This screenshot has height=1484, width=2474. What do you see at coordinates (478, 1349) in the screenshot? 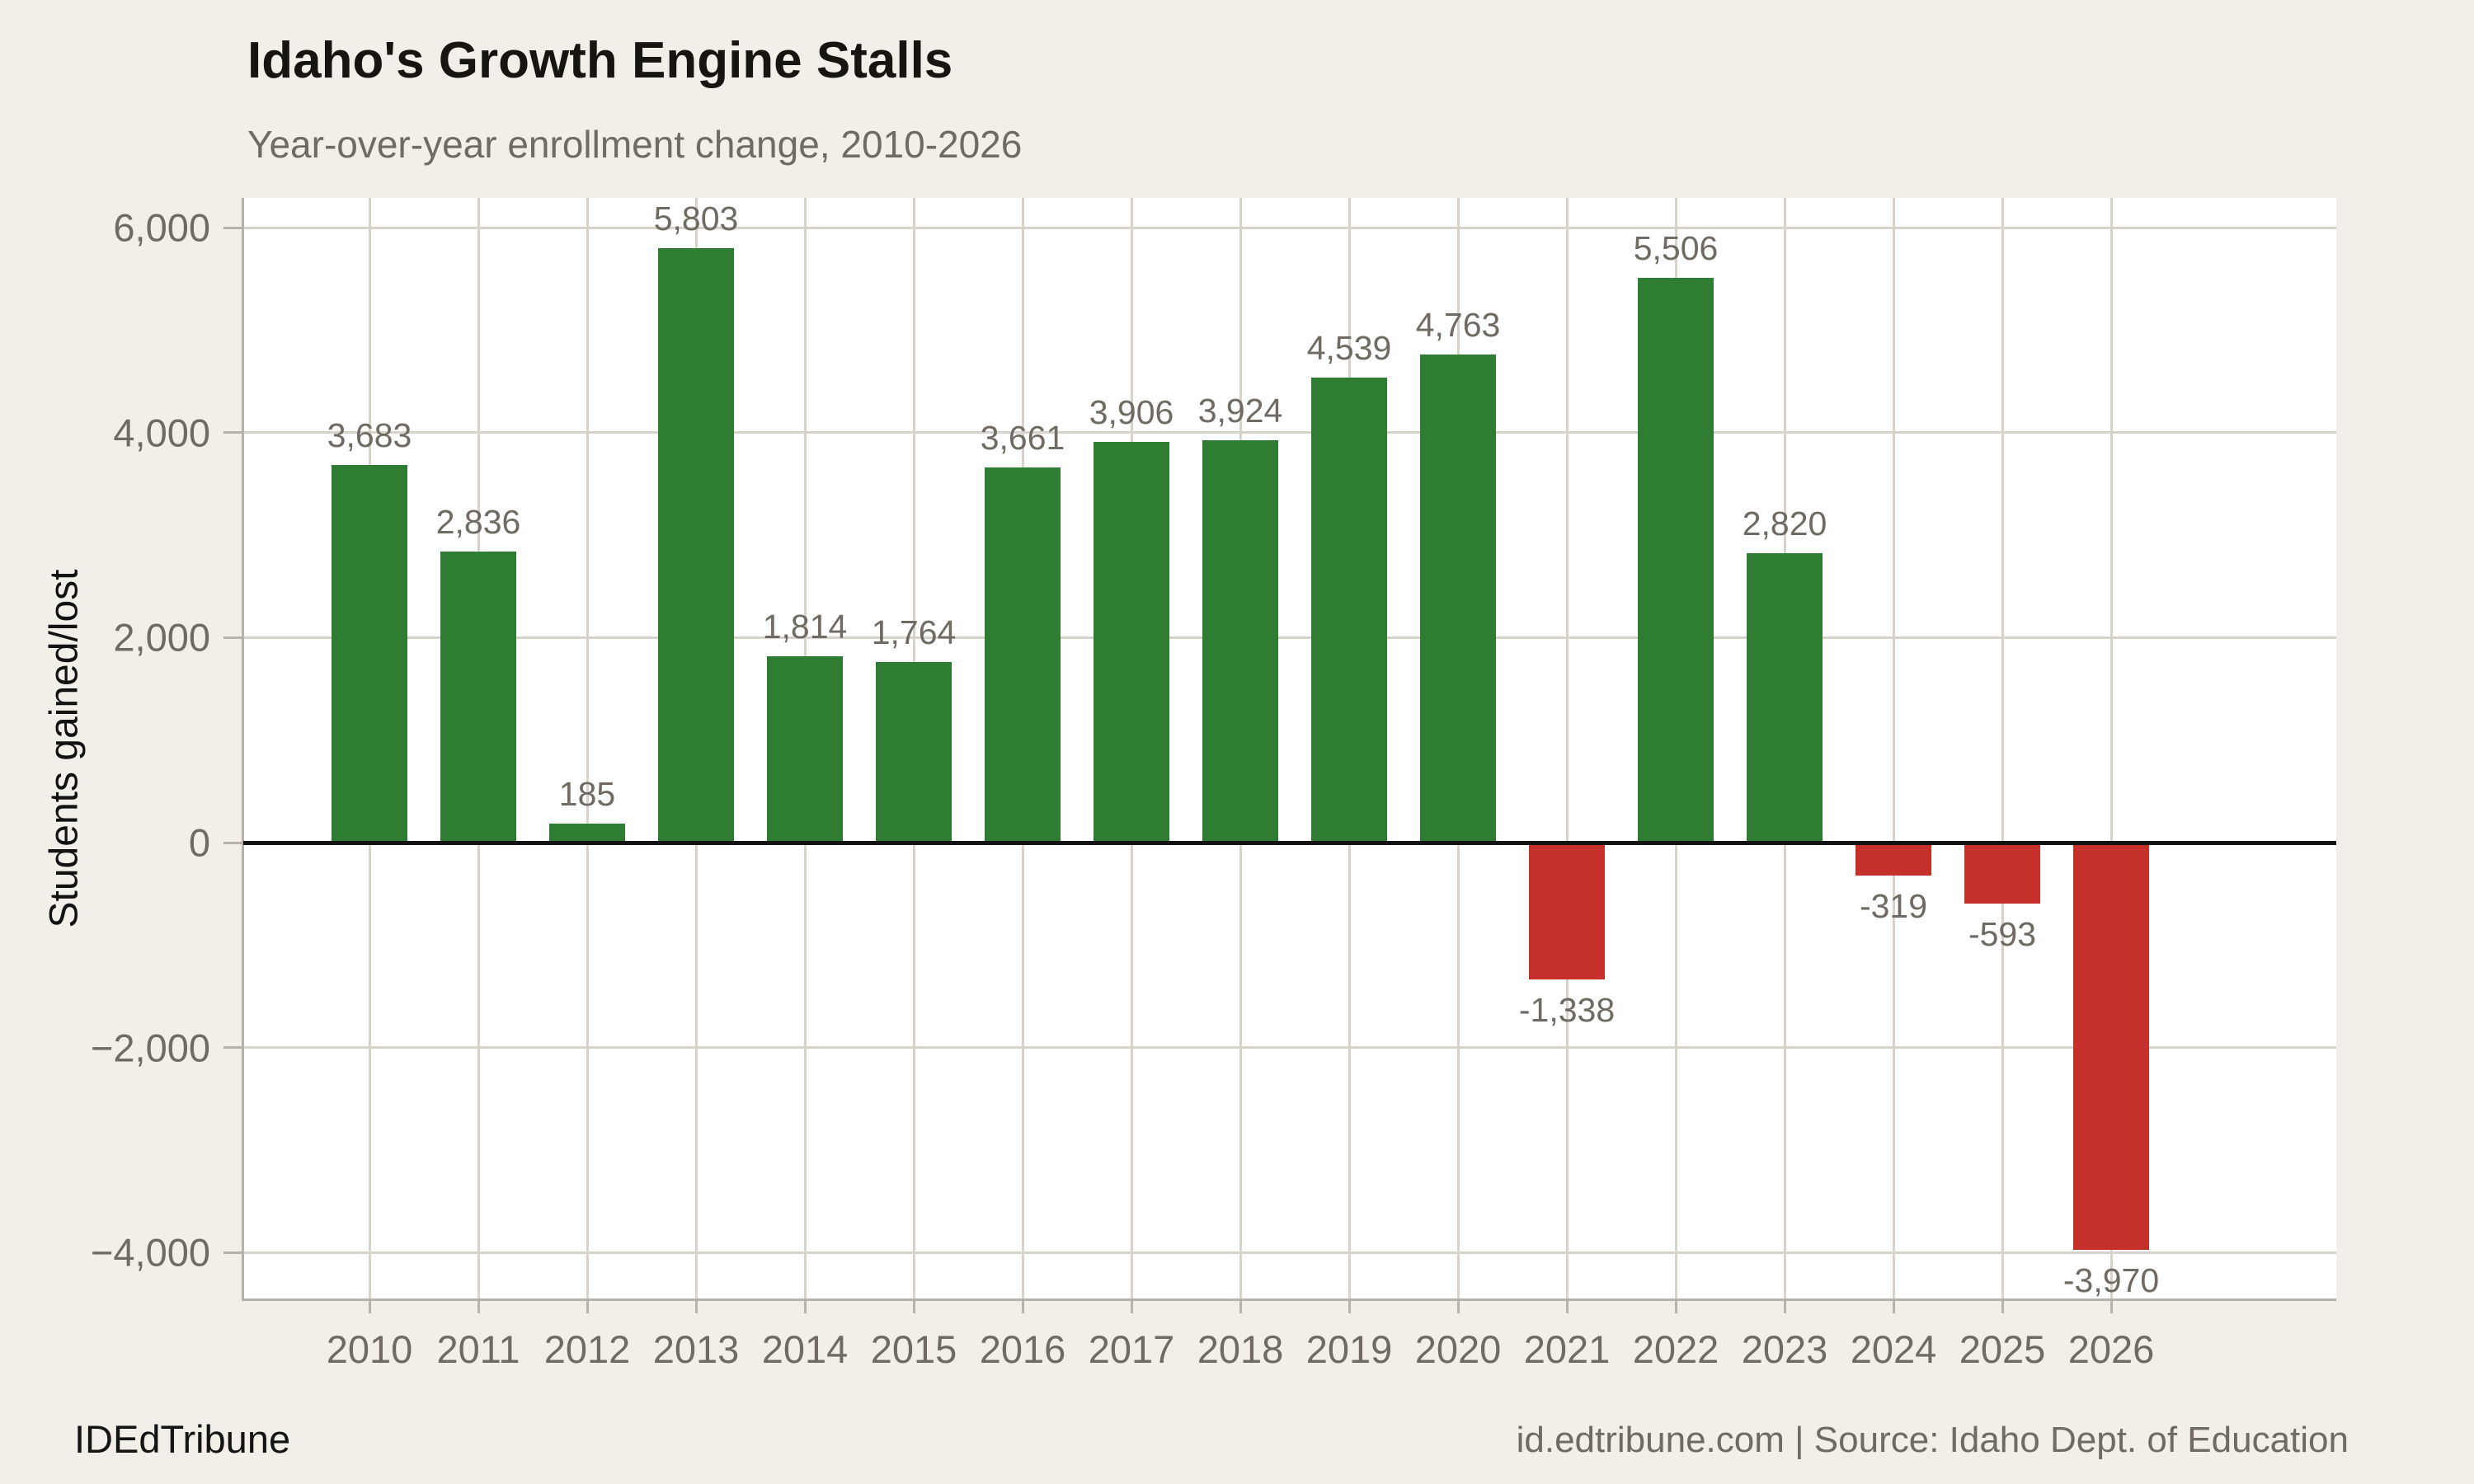
I see `x-tick-label: 2011` at bounding box center [478, 1349].